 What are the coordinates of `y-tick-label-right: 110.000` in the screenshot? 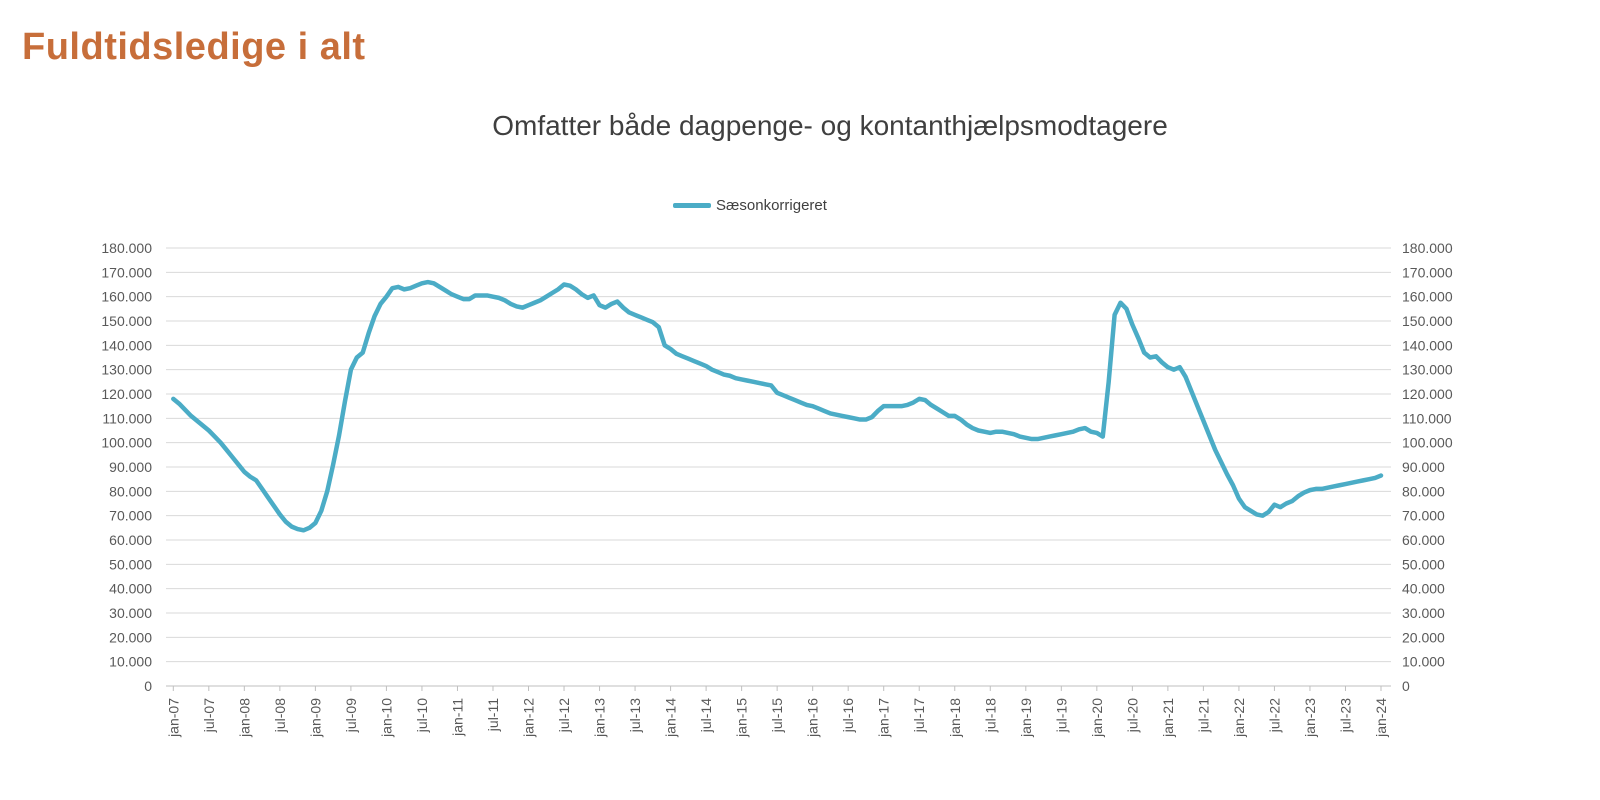 It's located at (1427, 418).